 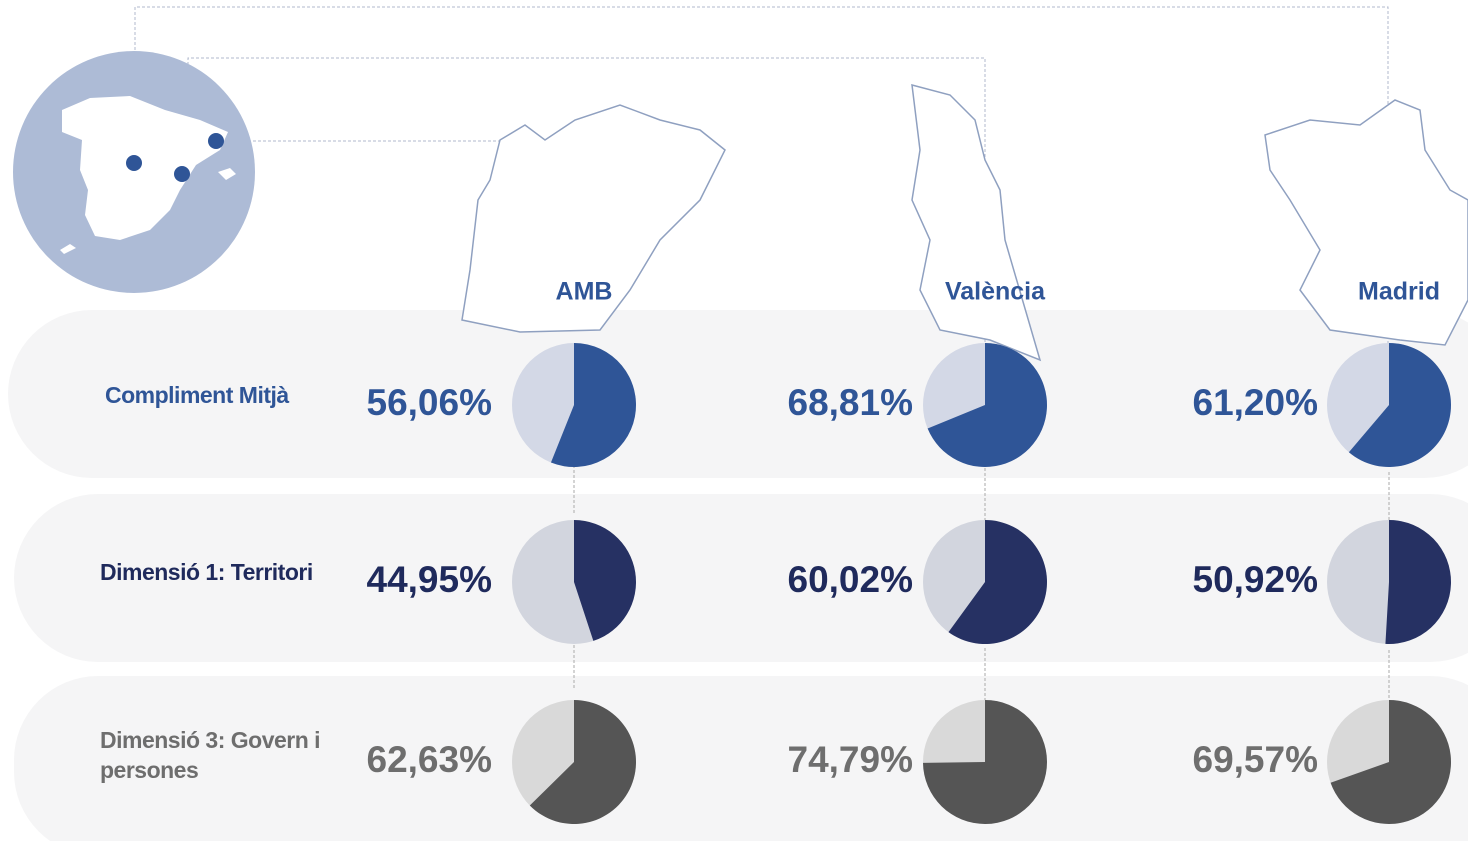 What do you see at coordinates (1256, 759) in the screenshot?
I see `value-label: 69,57%` at bounding box center [1256, 759].